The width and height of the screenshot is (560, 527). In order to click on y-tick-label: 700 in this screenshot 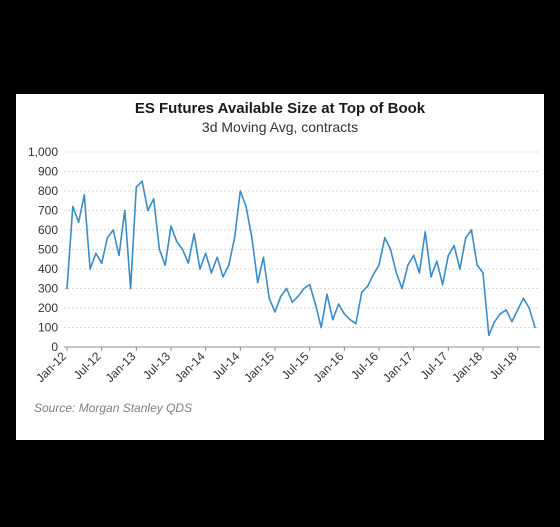, I will do `click(48, 211)`.